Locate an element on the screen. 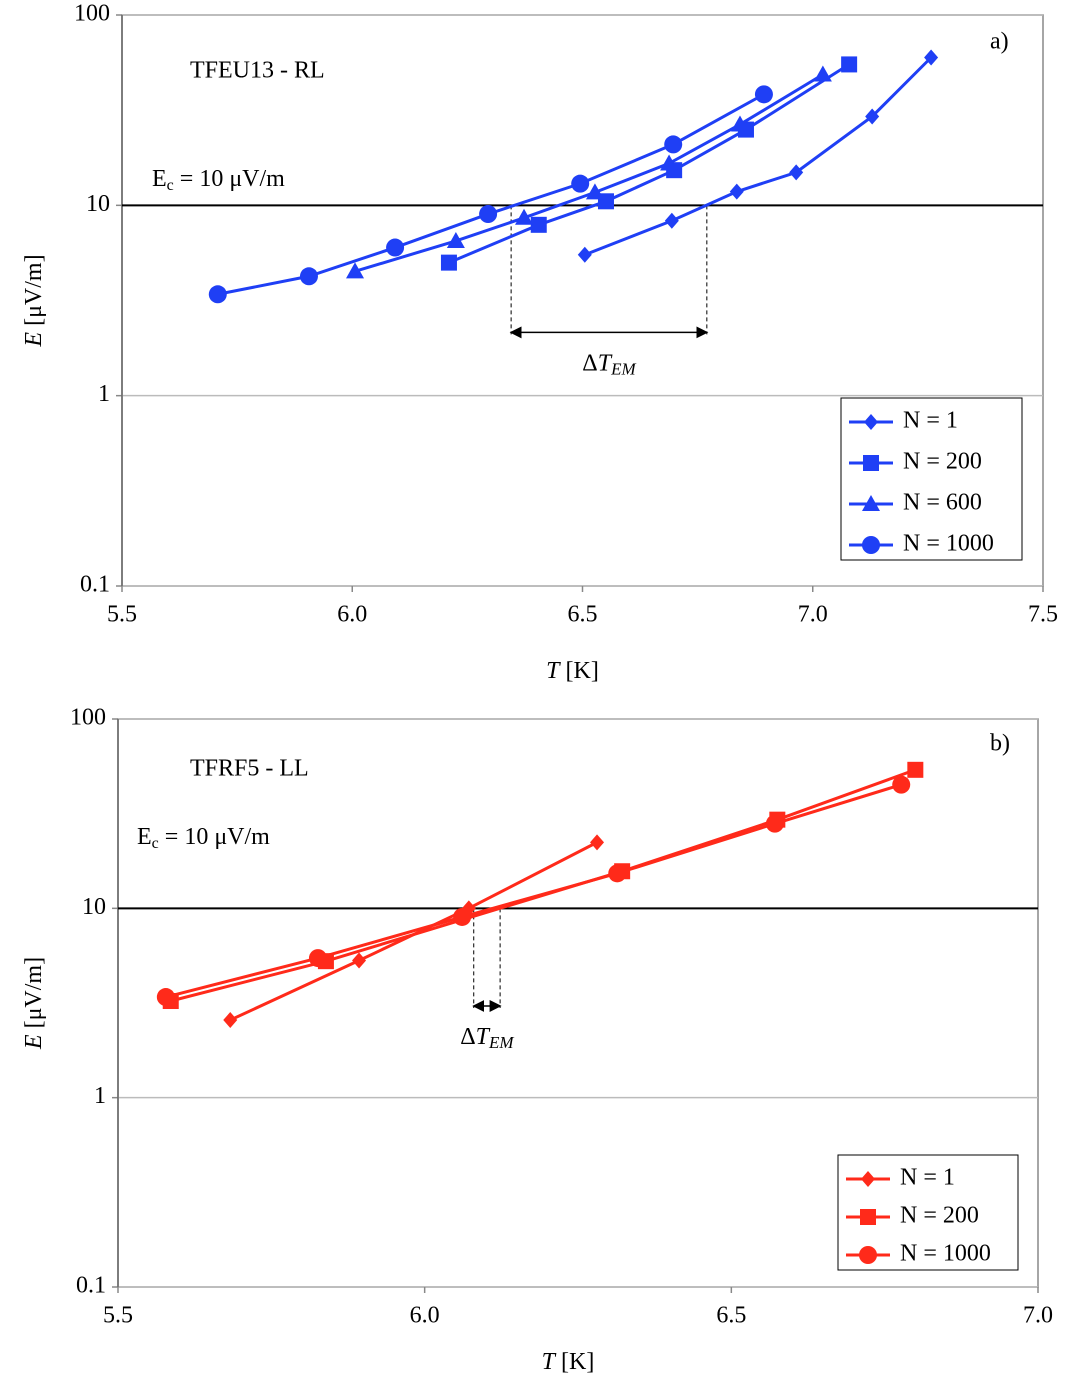 Image resolution: width=1067 pixels, height=1383 pixels. x-axis-unit: [K] is located at coordinates (574, 1362).